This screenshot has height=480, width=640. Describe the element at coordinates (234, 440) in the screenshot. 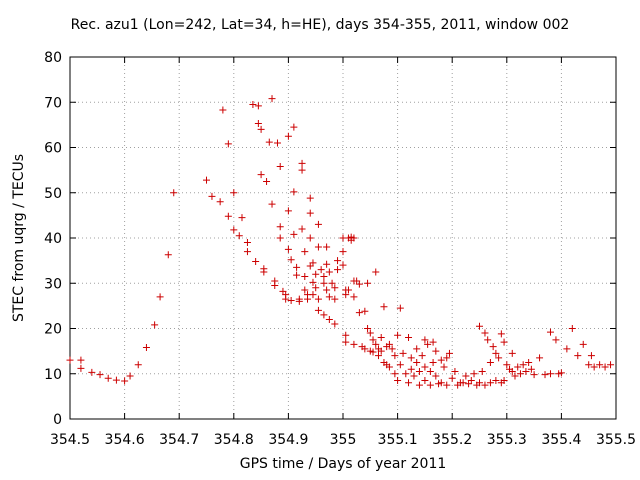

I see `x-tick-label: 354.8` at that location.